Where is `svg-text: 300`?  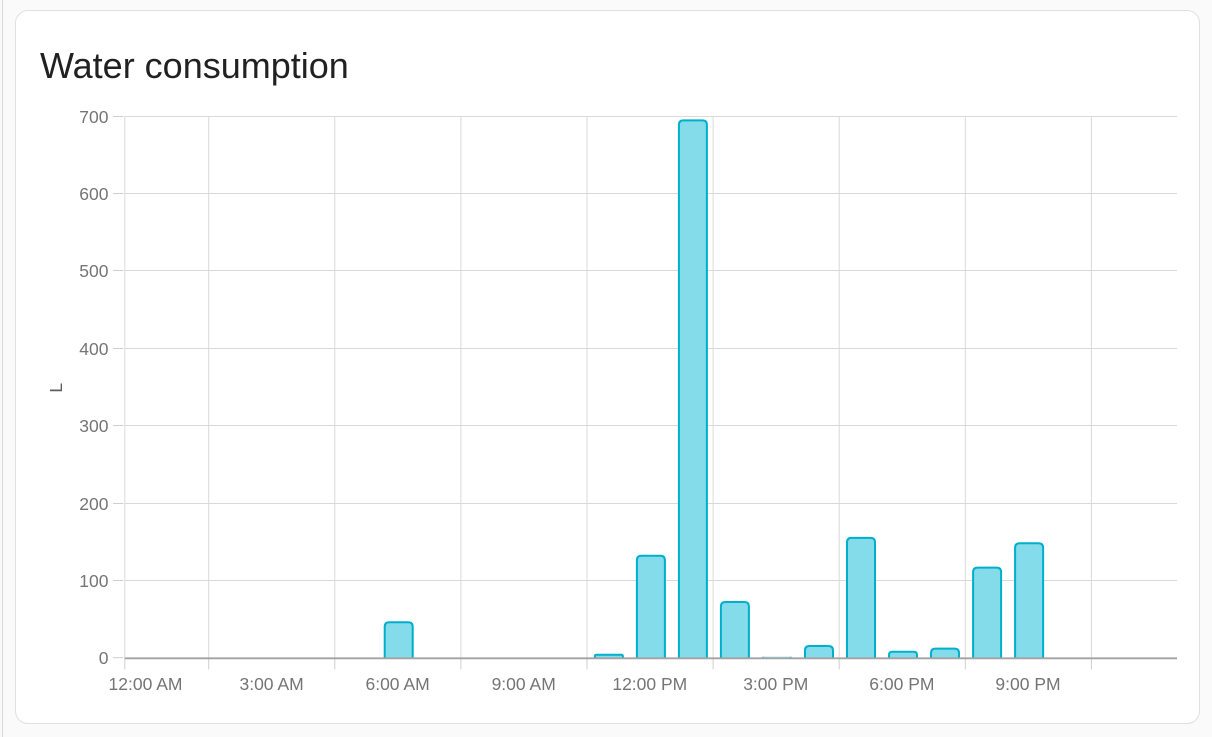
svg-text: 300 is located at coordinates (93, 426).